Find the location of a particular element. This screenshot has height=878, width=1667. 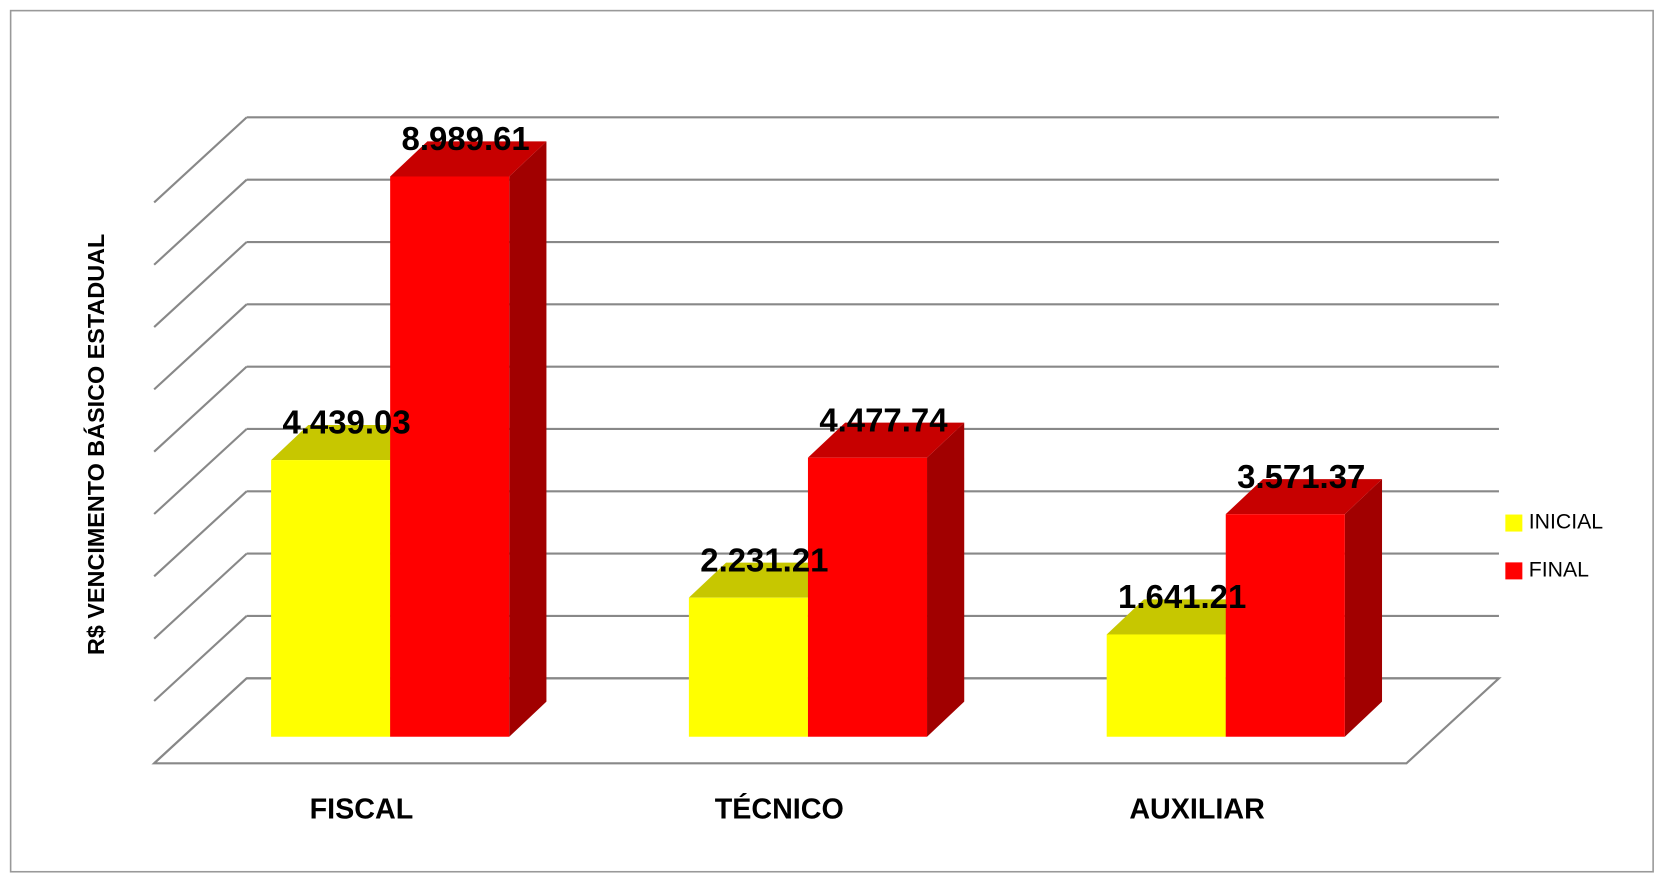

data-label: 3.571.37 is located at coordinates (1301, 476).